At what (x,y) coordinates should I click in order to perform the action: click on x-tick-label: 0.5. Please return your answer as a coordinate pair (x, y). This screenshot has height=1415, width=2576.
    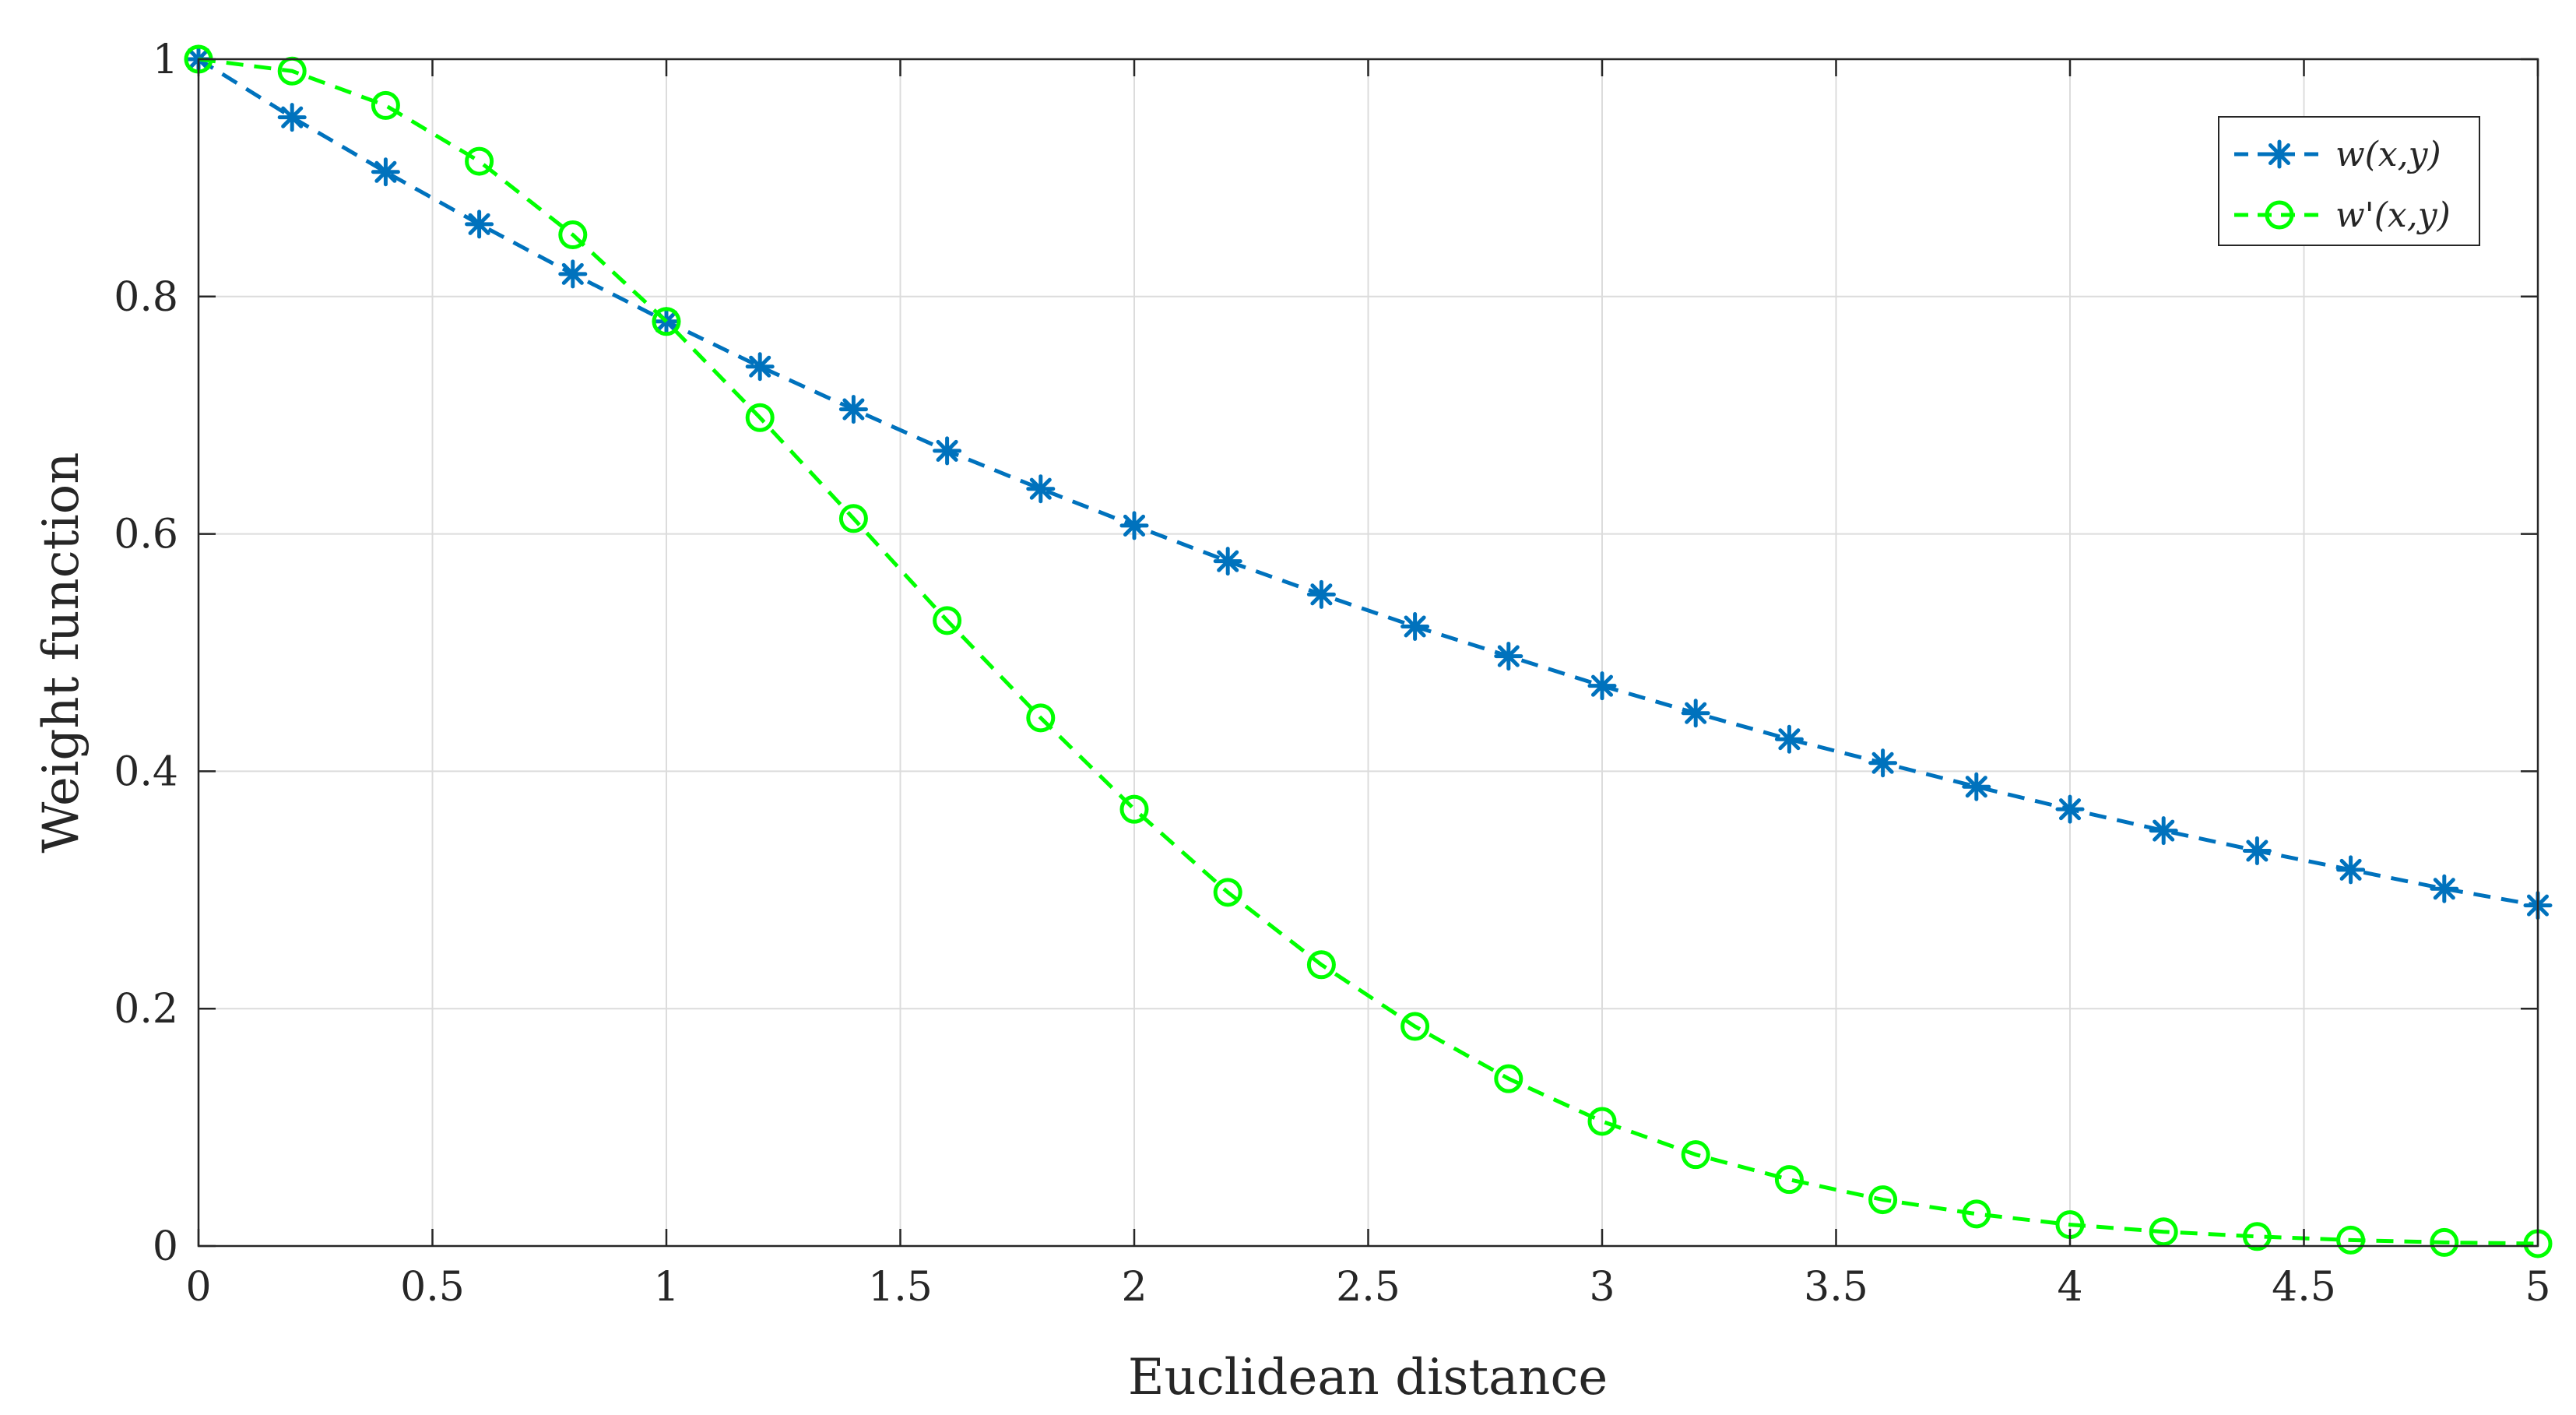
    Looking at the image, I should click on (432, 1287).